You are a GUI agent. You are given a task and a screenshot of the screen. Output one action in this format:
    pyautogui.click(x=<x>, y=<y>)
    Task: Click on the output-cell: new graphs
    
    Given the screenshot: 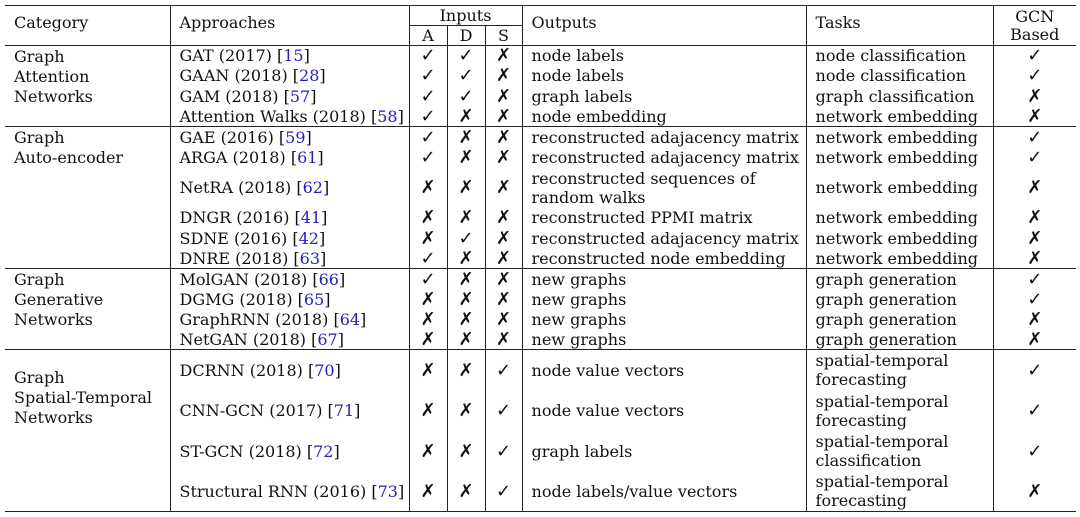 What is the action you would take?
    pyautogui.click(x=664, y=299)
    